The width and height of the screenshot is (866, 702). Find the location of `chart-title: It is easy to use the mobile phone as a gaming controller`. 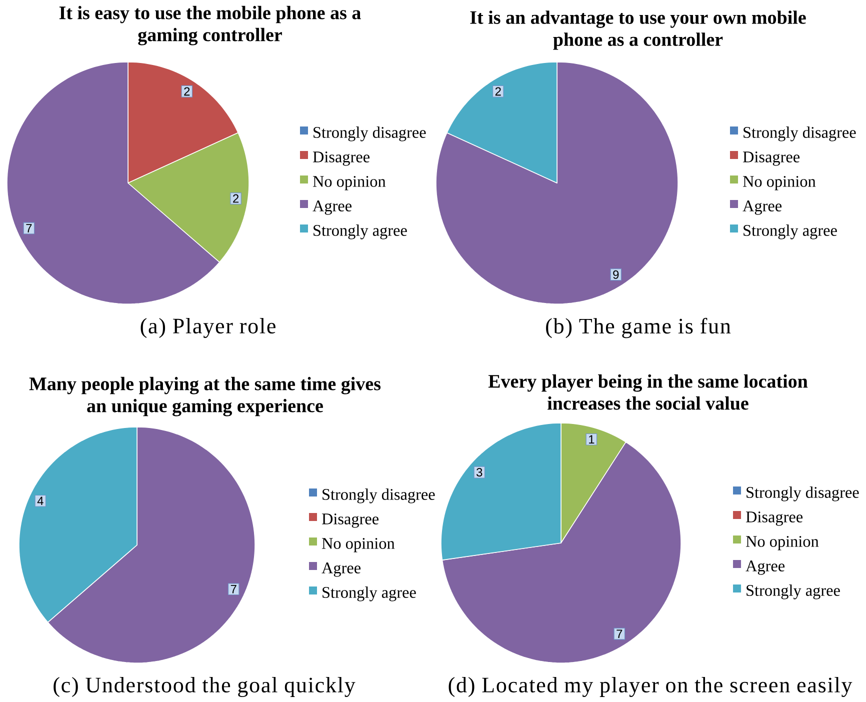

chart-title: It is easy to use the mobile phone as a gaming controller is located at coordinates (210, 26).